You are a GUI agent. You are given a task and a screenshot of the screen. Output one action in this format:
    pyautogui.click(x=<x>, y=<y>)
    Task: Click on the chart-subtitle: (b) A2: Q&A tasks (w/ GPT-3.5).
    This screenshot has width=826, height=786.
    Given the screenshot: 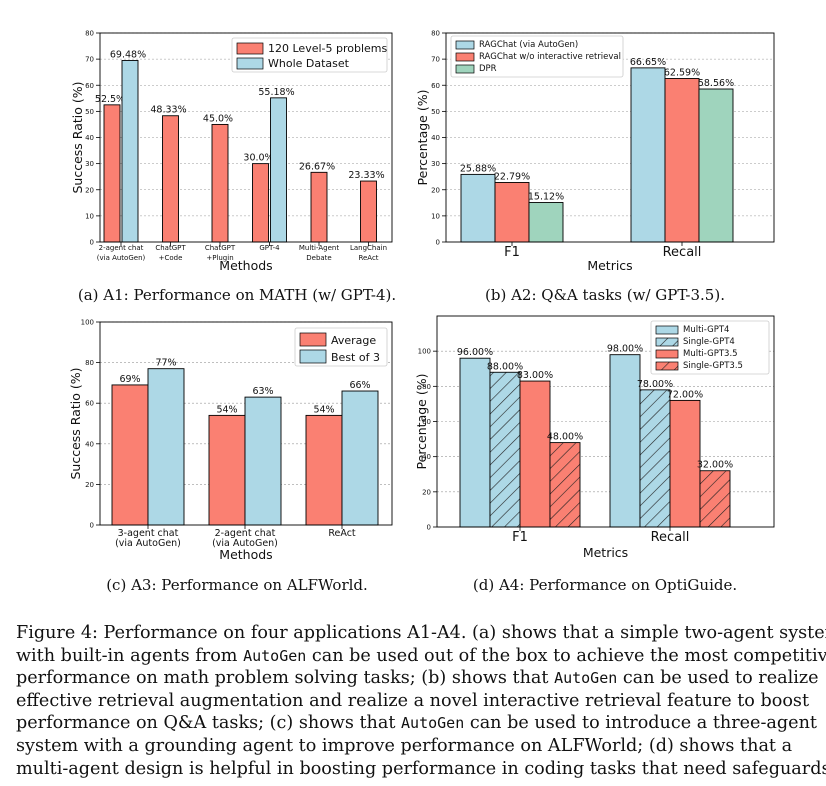 What is the action you would take?
    pyautogui.click(x=605, y=295)
    